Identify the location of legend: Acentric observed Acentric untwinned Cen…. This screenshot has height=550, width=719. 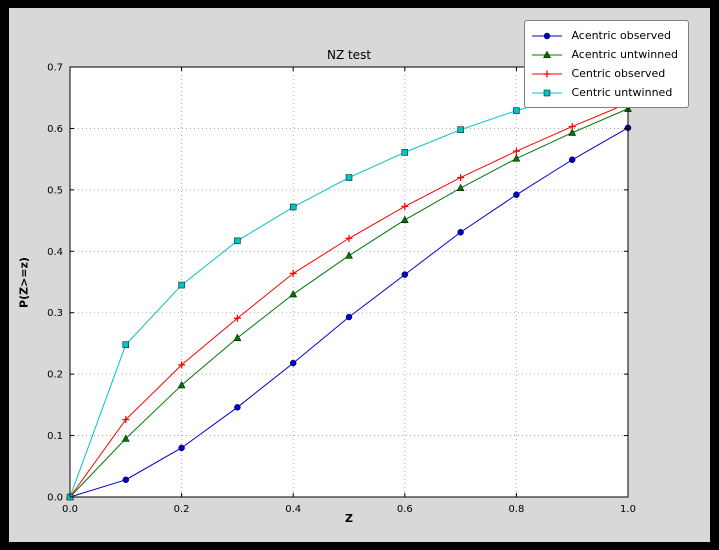
(606, 64).